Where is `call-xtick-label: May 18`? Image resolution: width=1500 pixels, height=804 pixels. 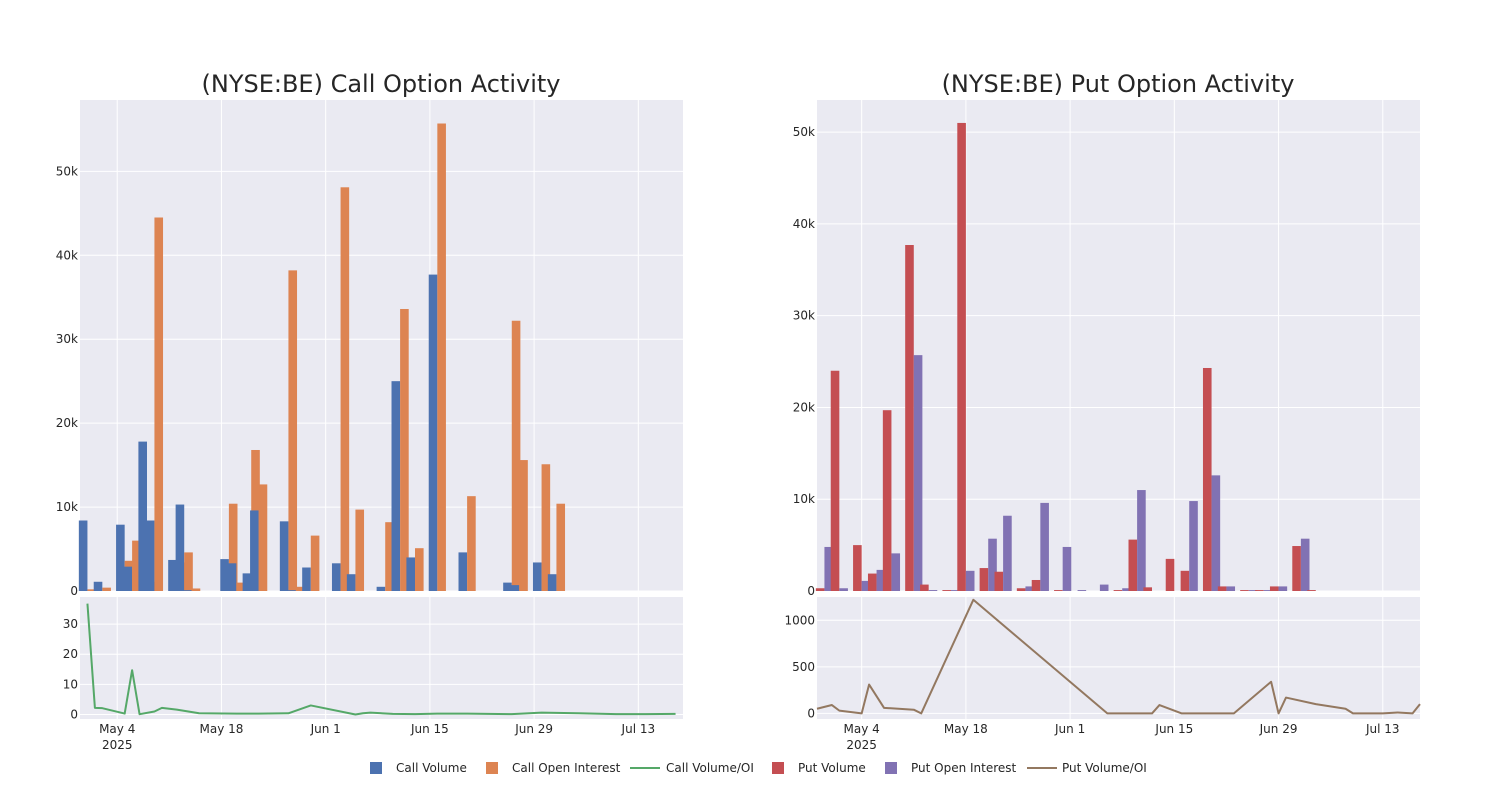
call-xtick-label: May 18 is located at coordinates (221, 729).